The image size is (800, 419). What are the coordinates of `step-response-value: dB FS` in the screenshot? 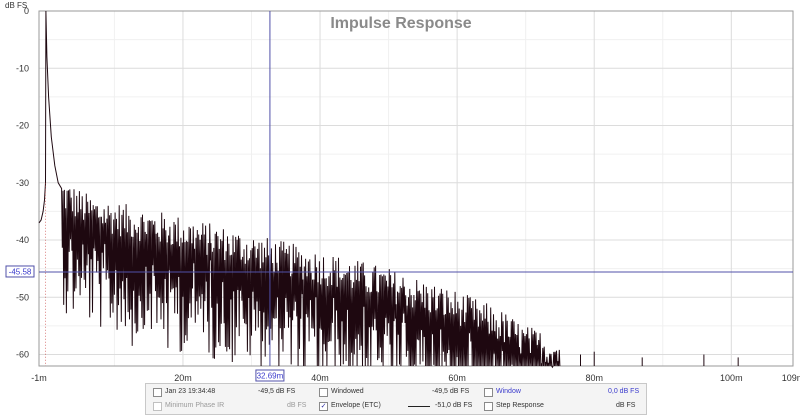 It's located at (626, 405).